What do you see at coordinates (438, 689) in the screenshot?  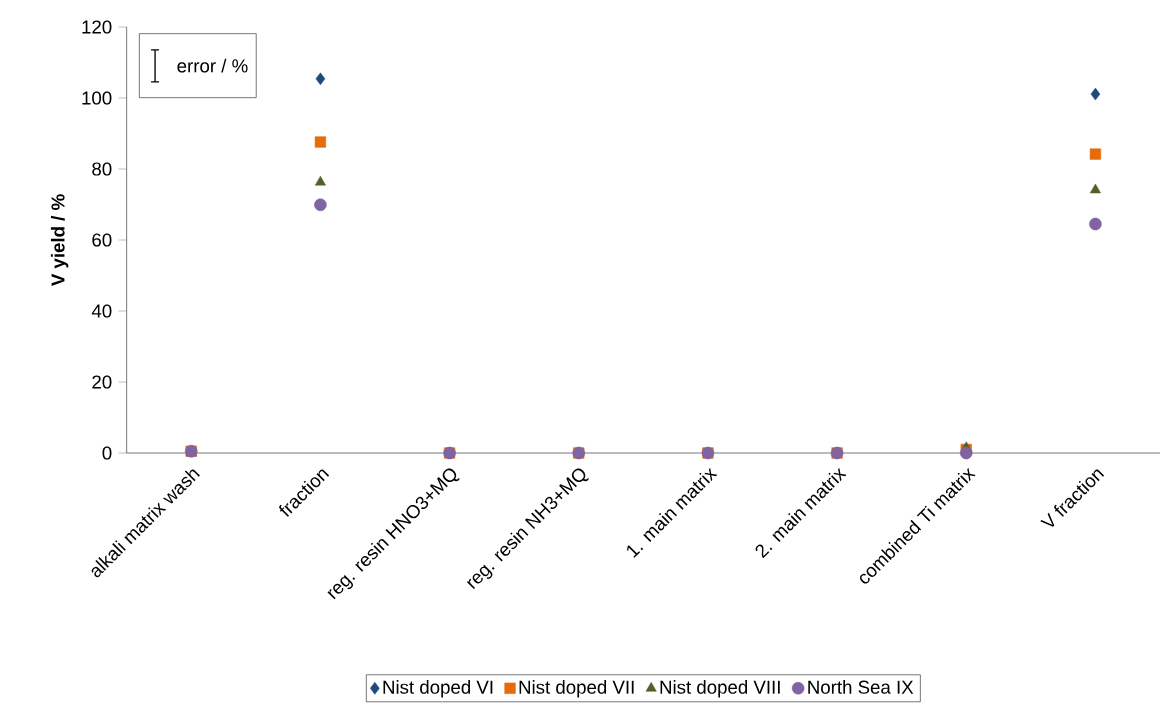 I see `legend-label: Nist doped VI` at bounding box center [438, 689].